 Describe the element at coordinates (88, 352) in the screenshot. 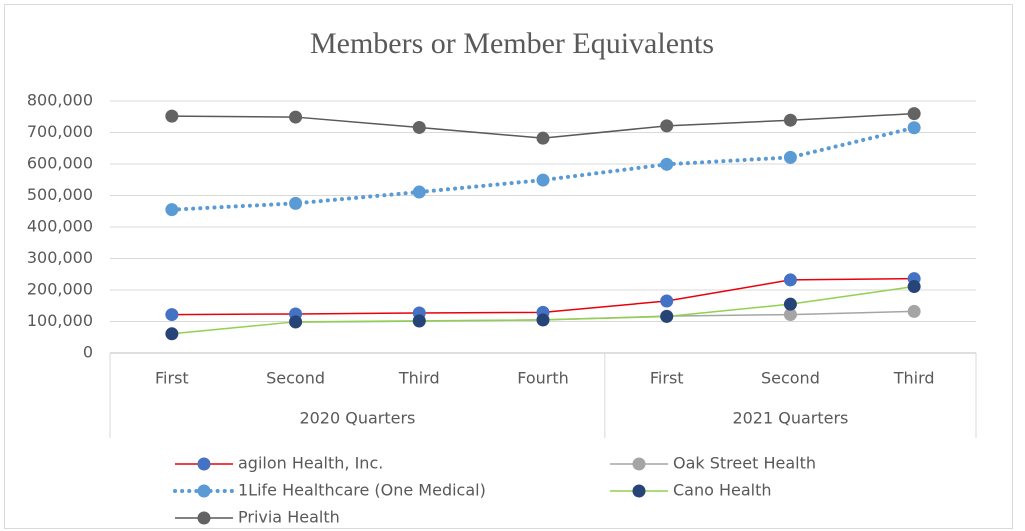

I see `y-tick-label: 0` at that location.